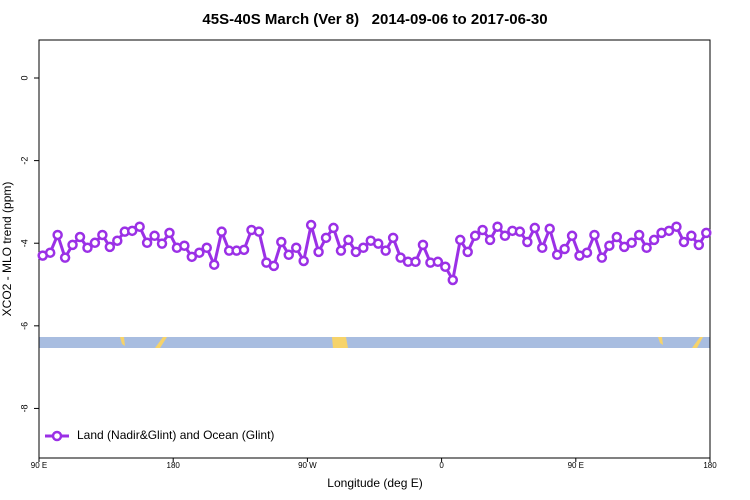 The height and width of the screenshot is (500, 750). Describe the element at coordinates (307, 465) in the screenshot. I see `x-tick-label: 90 W` at that location.